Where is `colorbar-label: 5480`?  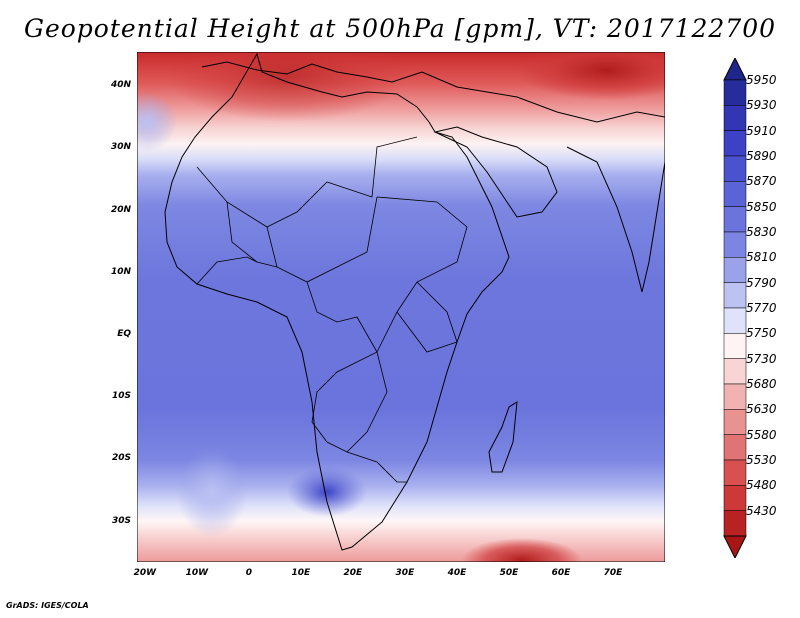 colorbar-label: 5480 is located at coordinates (761, 485).